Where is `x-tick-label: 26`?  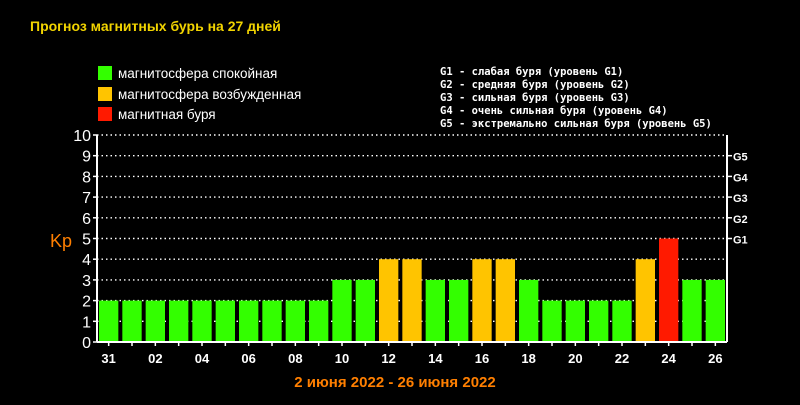 x-tick-label: 26 is located at coordinates (715, 358).